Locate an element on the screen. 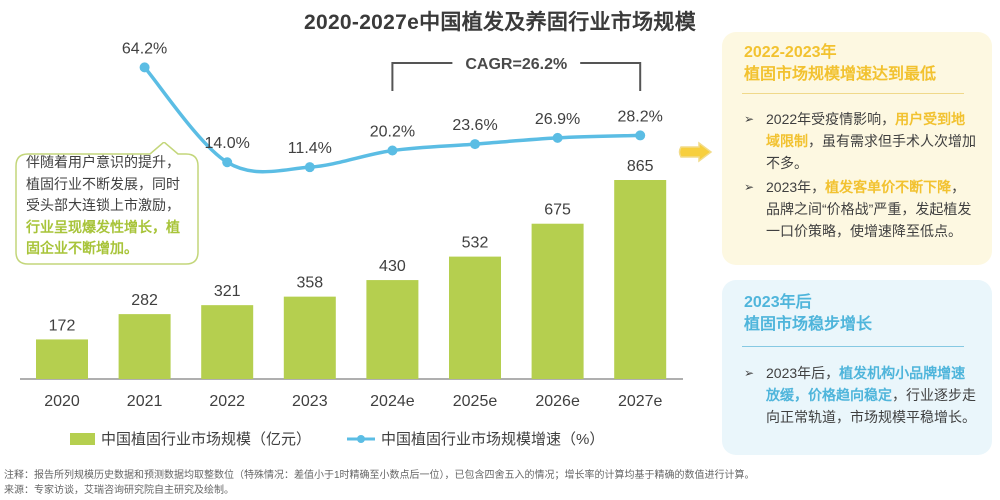 This screenshot has height=500, width=1000. callout-line: 受头部大连锁上市激励， is located at coordinates (103, 205).